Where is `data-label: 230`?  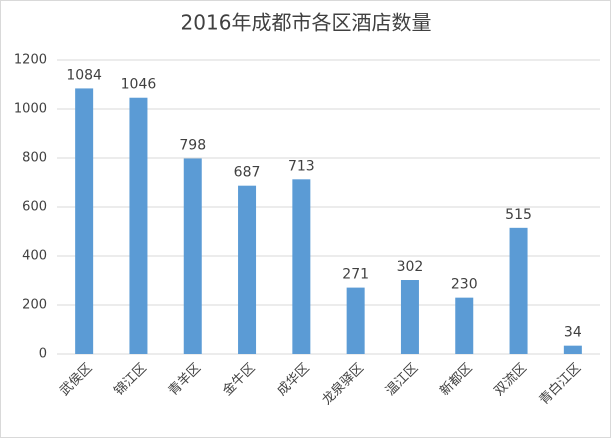
data-label: 230 is located at coordinates (464, 285).